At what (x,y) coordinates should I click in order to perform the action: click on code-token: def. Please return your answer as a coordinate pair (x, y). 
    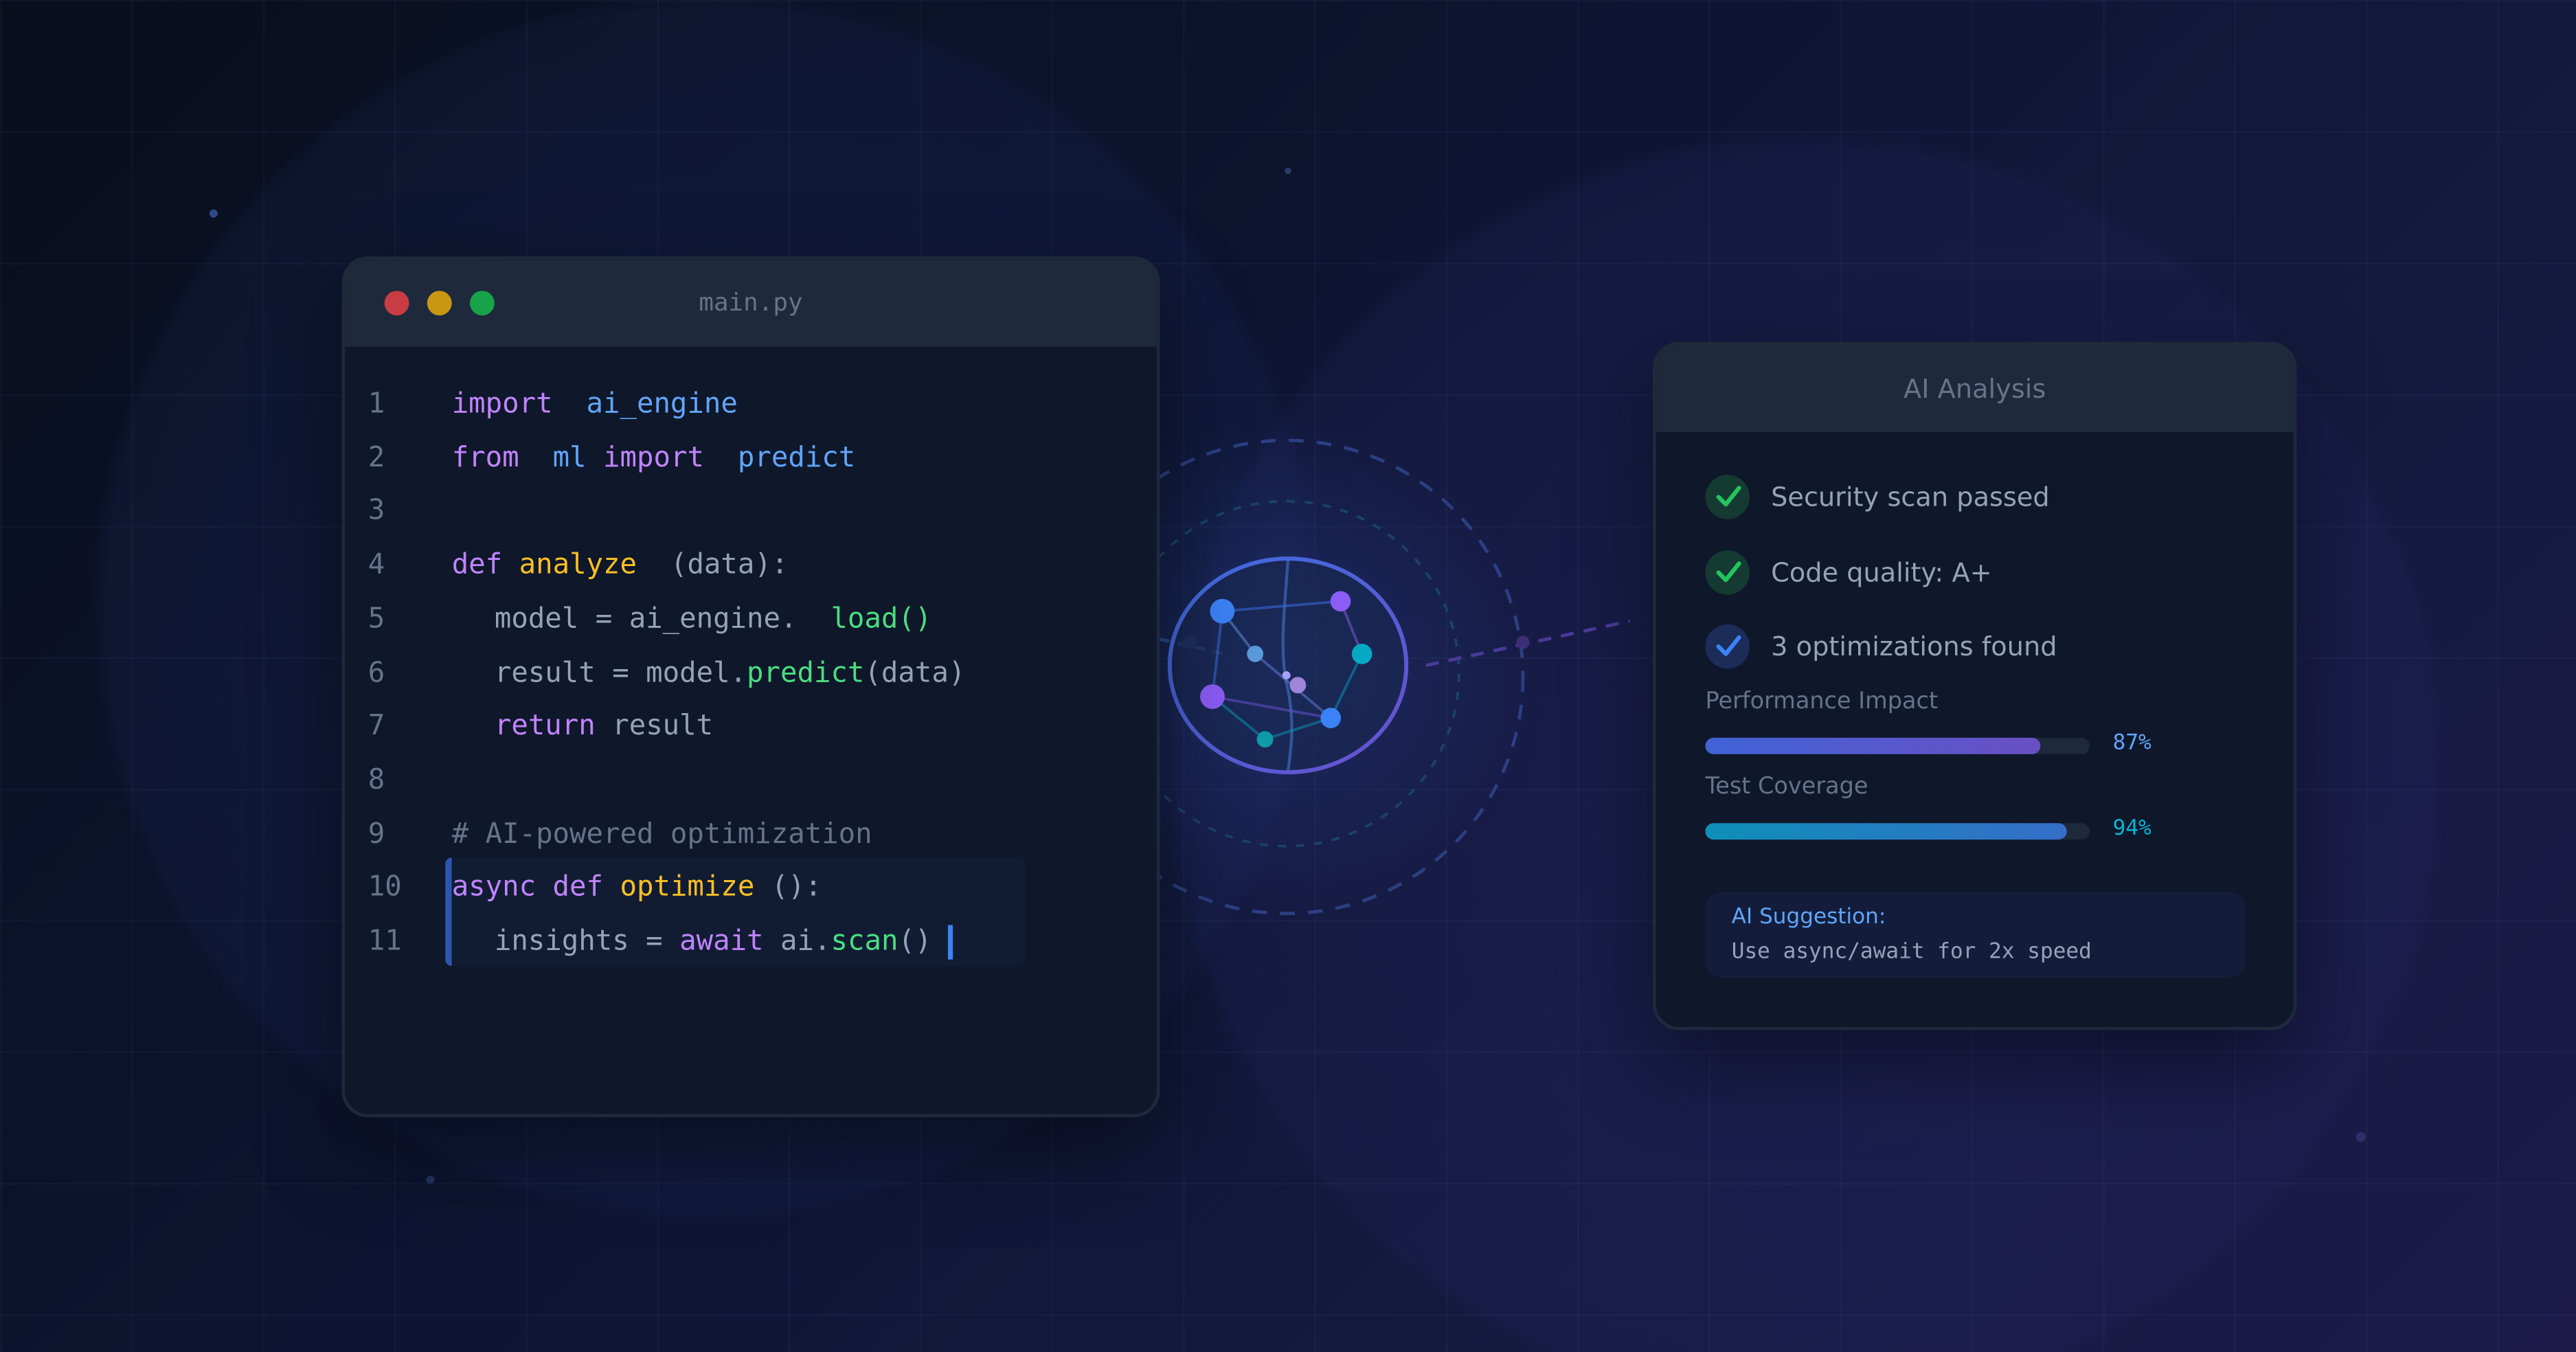
    Looking at the image, I should click on (485, 565).